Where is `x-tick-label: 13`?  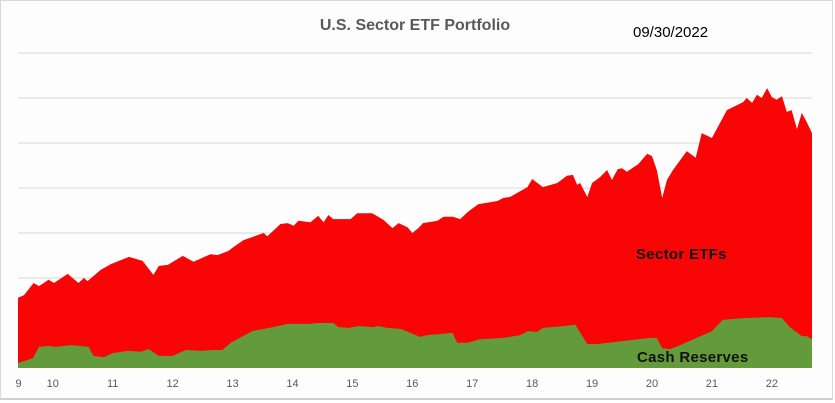
x-tick-label: 13 is located at coordinates (232, 384).